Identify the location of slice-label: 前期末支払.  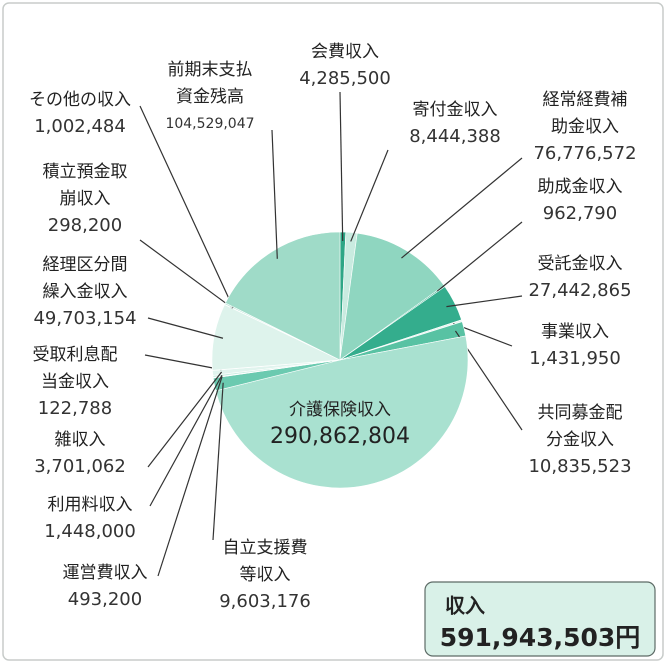
(210, 70).